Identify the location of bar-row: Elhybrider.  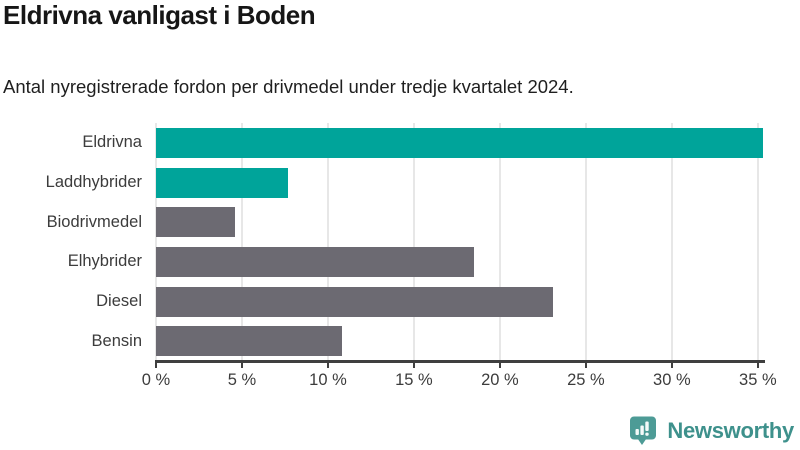
(381, 262).